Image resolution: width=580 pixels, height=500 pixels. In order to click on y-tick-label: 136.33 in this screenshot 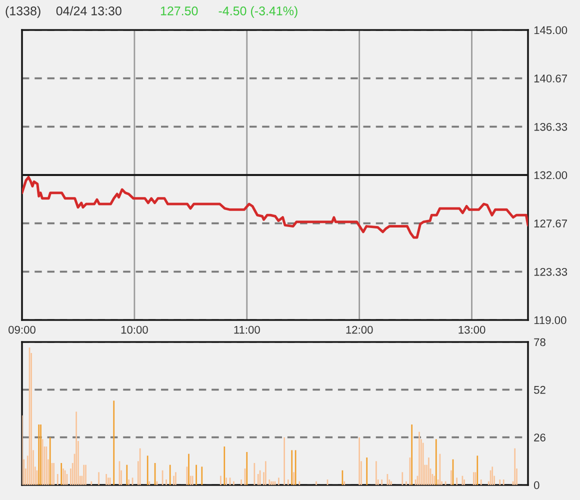, I will do `click(551, 126)`.